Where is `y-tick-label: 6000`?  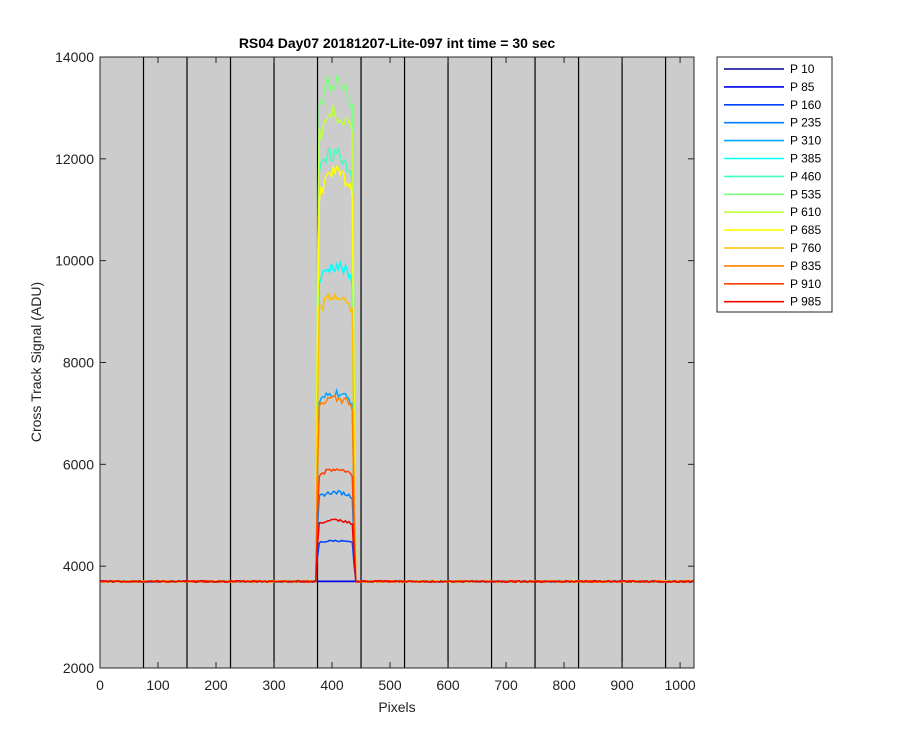 y-tick-label: 6000 is located at coordinates (78, 464).